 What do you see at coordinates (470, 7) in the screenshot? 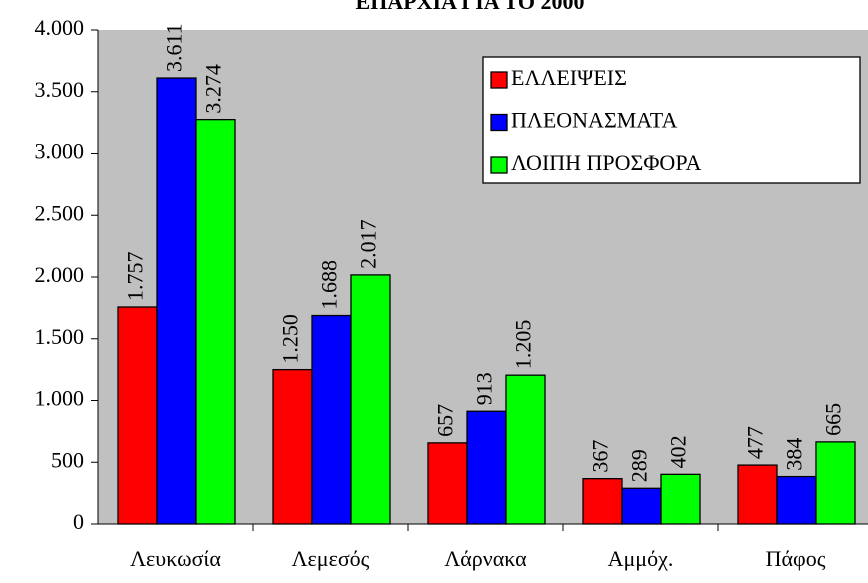
I see `chart-title: ΕΠΑΡΧΙΑ ΓΙΑ ΤΟ 2000` at bounding box center [470, 7].